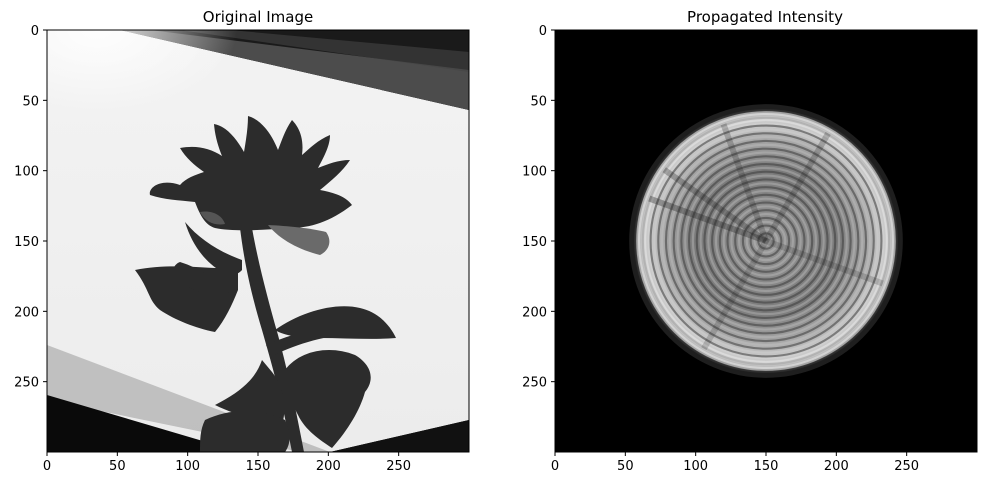 This screenshot has width=986, height=490. I want to click on propagated-intensity-y-tick-label: 100, so click(534, 172).